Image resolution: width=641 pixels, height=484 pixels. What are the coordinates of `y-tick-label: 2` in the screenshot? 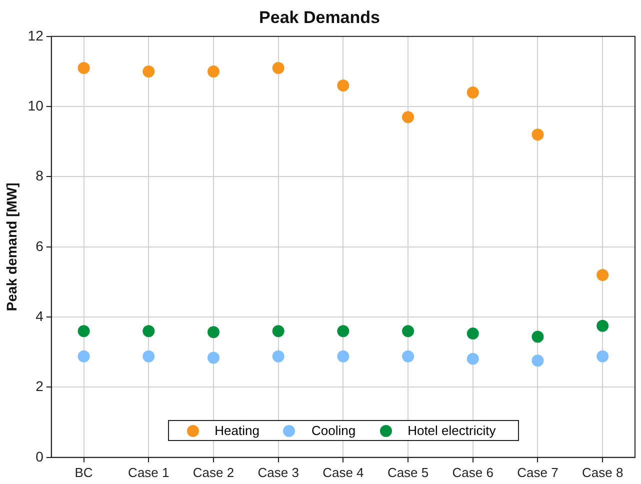 It's located at (40, 386).